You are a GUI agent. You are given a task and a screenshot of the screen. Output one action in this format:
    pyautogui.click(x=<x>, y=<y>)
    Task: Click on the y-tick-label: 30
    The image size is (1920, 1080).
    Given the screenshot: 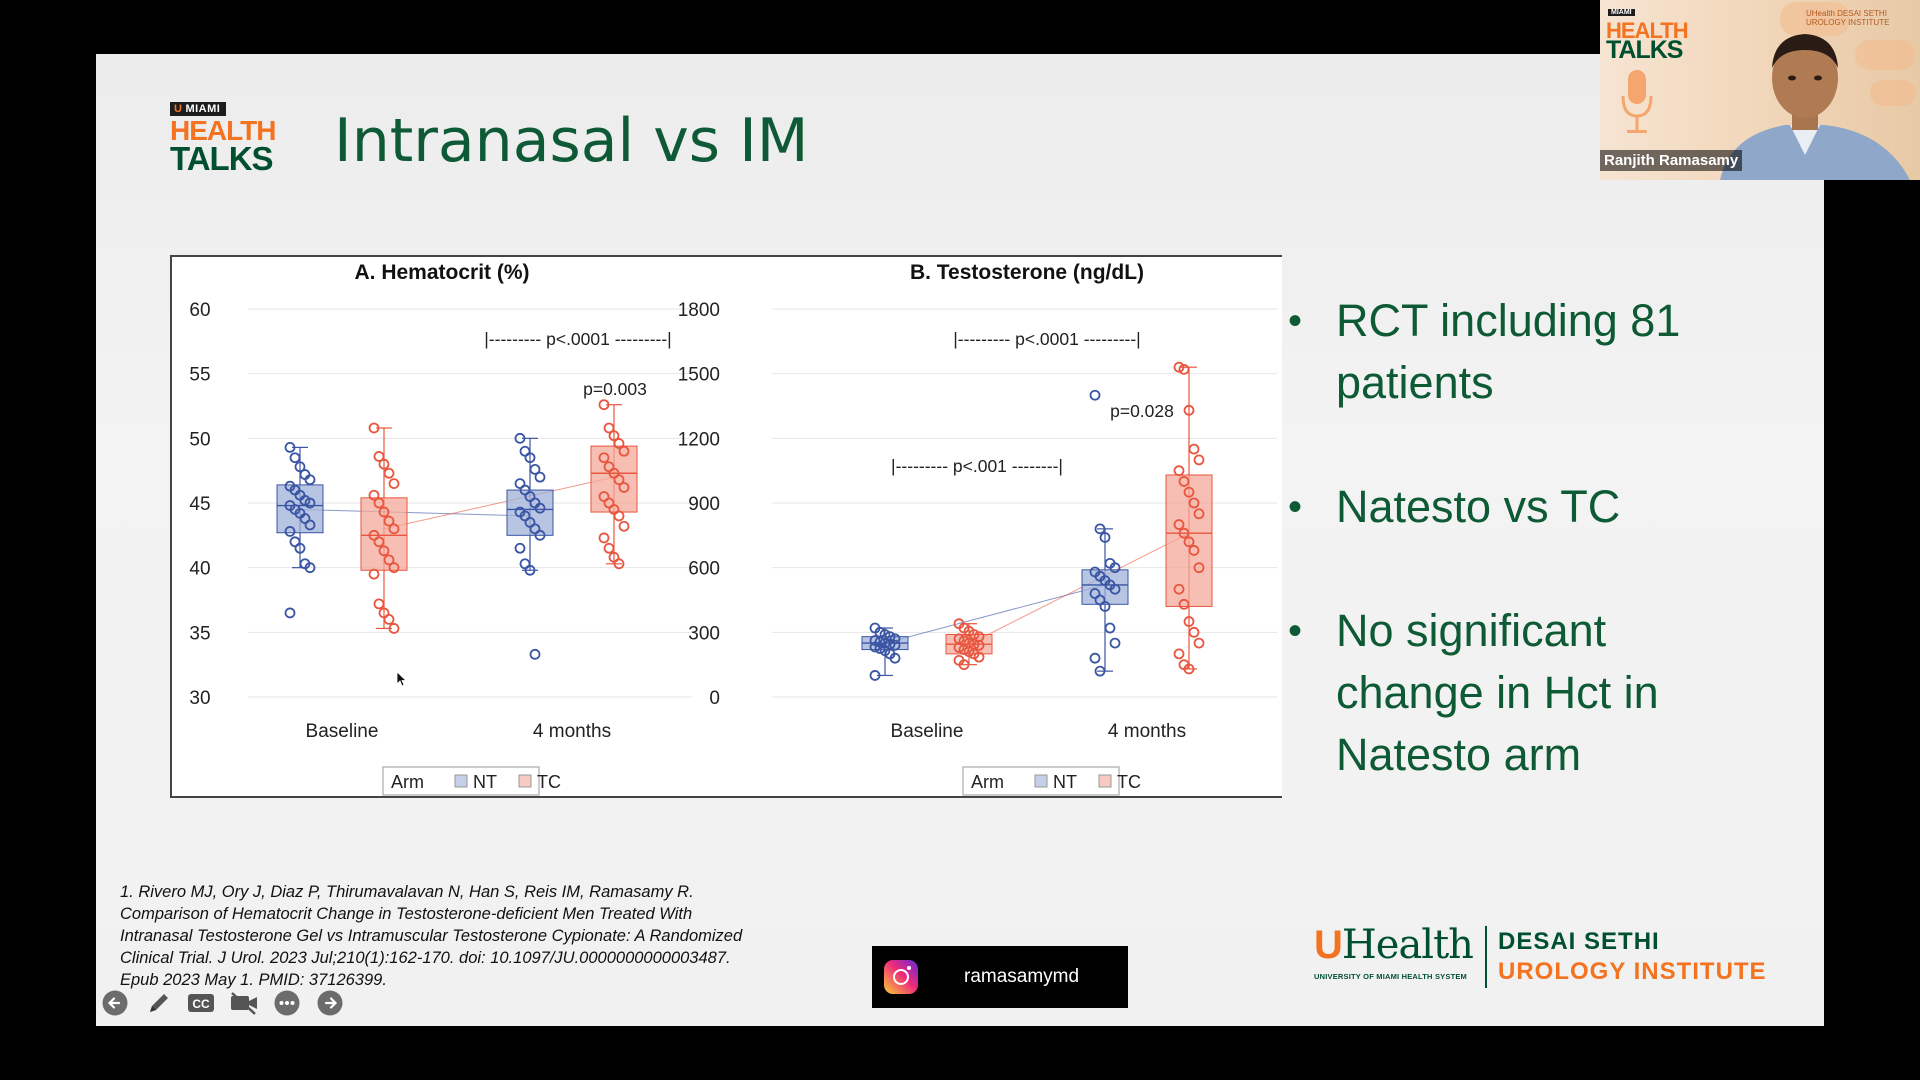 What is the action you would take?
    pyautogui.click(x=199, y=698)
    